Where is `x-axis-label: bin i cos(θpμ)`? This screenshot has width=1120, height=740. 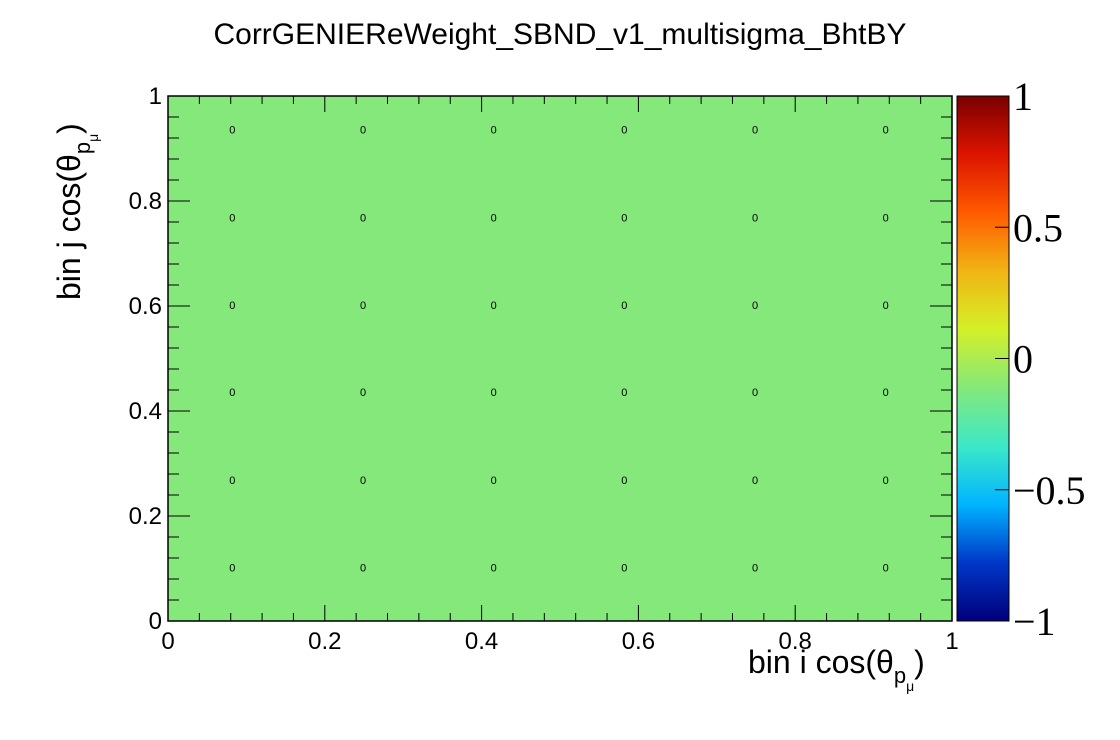
x-axis-label: bin i cos(θpμ) is located at coordinates (836, 669).